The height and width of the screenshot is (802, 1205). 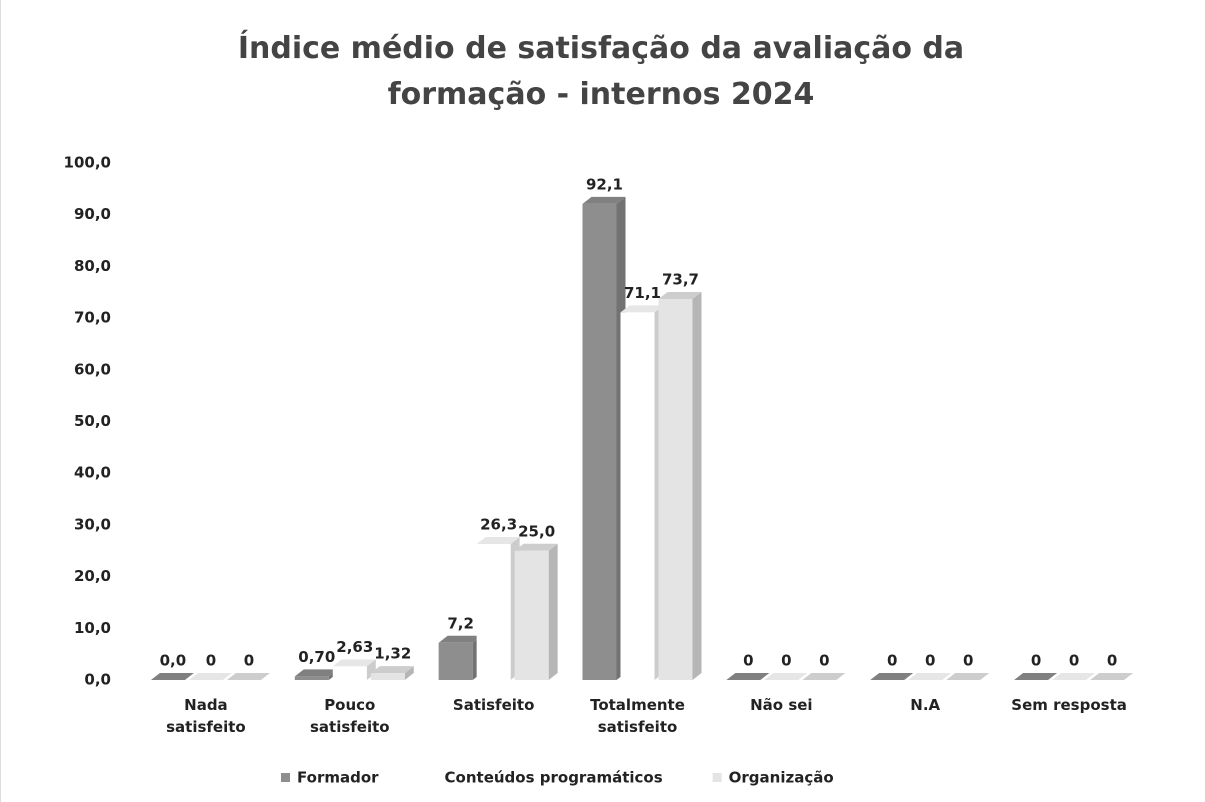 What do you see at coordinates (781, 705) in the screenshot?
I see `x-tick-label: Não sei` at bounding box center [781, 705].